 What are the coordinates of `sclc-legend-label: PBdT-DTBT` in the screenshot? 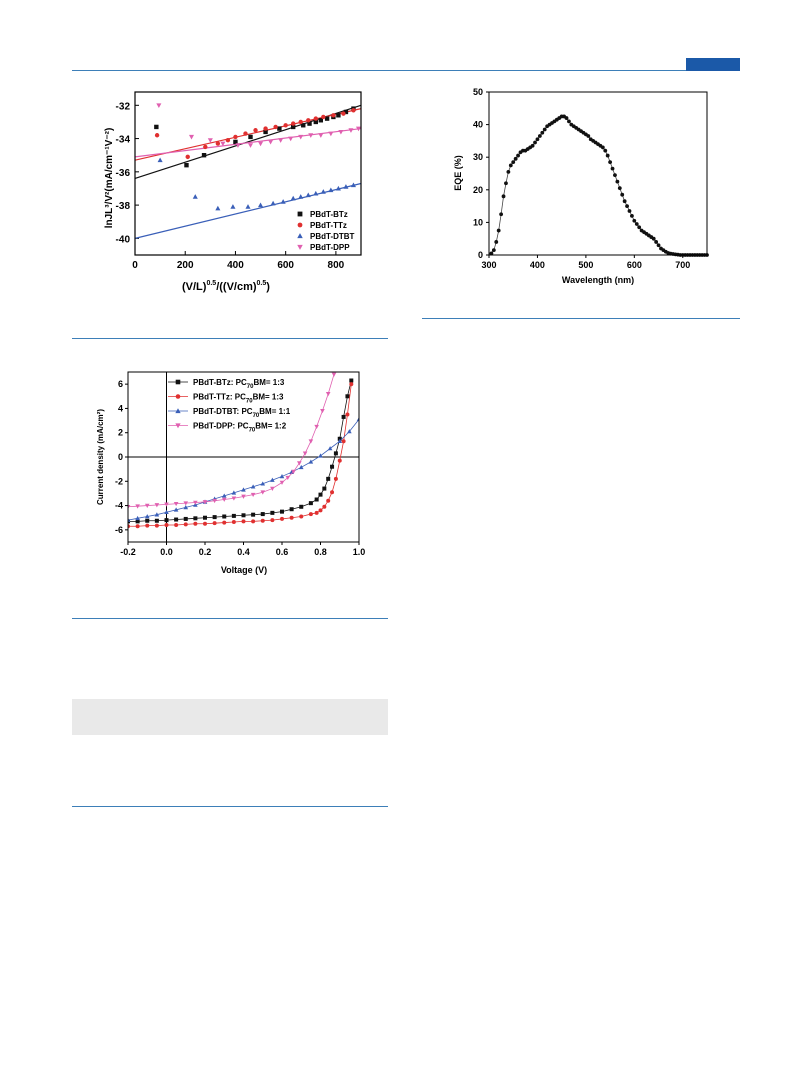 It's located at (332, 236).